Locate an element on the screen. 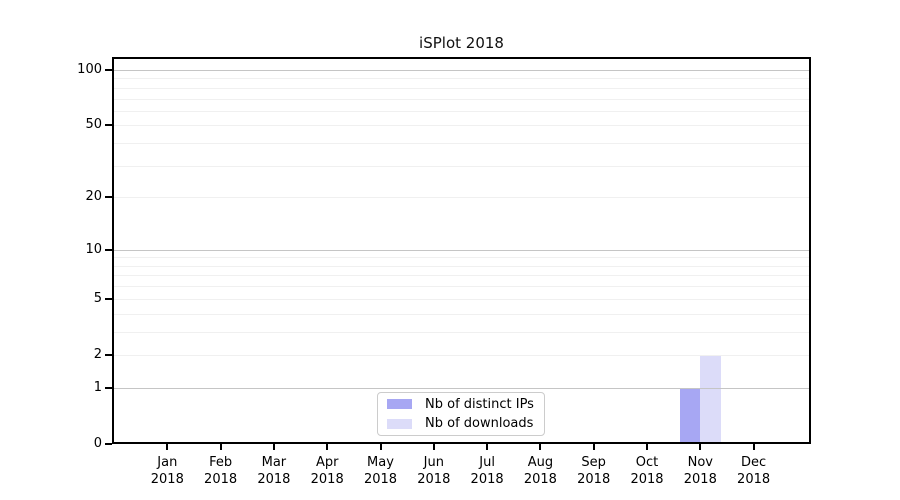 This screenshot has height=500, width=900. y-tick-label: 2 is located at coordinates (97, 354).